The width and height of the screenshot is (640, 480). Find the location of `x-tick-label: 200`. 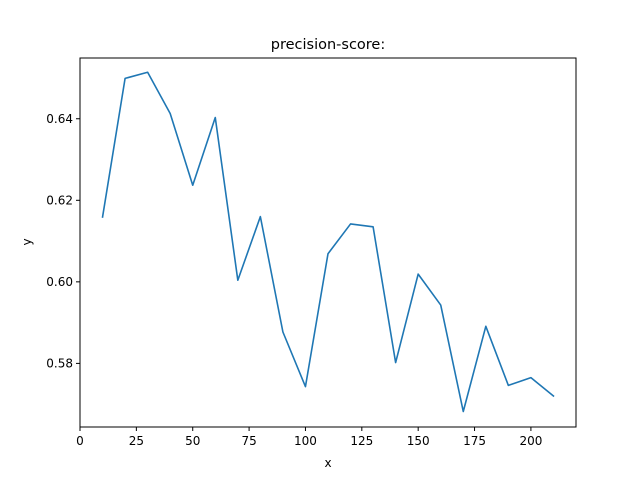

x-tick-label: 200 is located at coordinates (530, 441).